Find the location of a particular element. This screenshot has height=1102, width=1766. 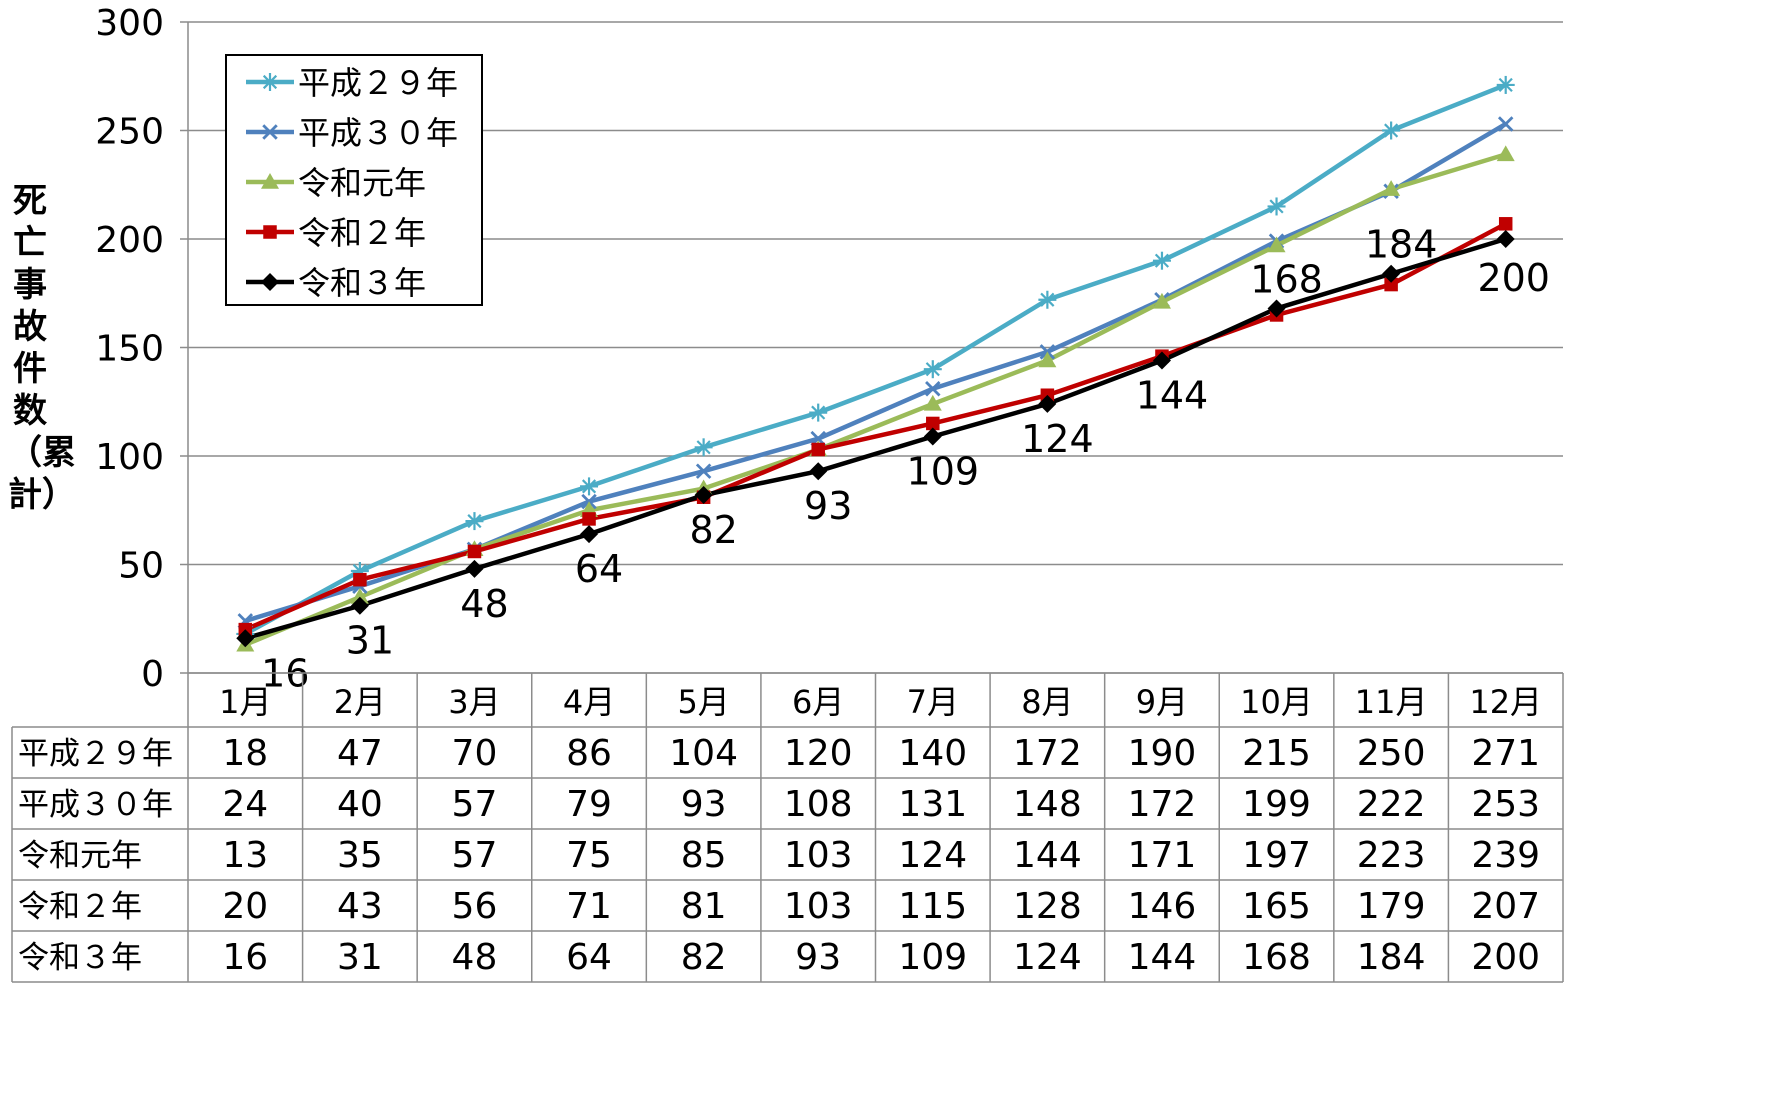

table-cell: 64 is located at coordinates (589, 957).